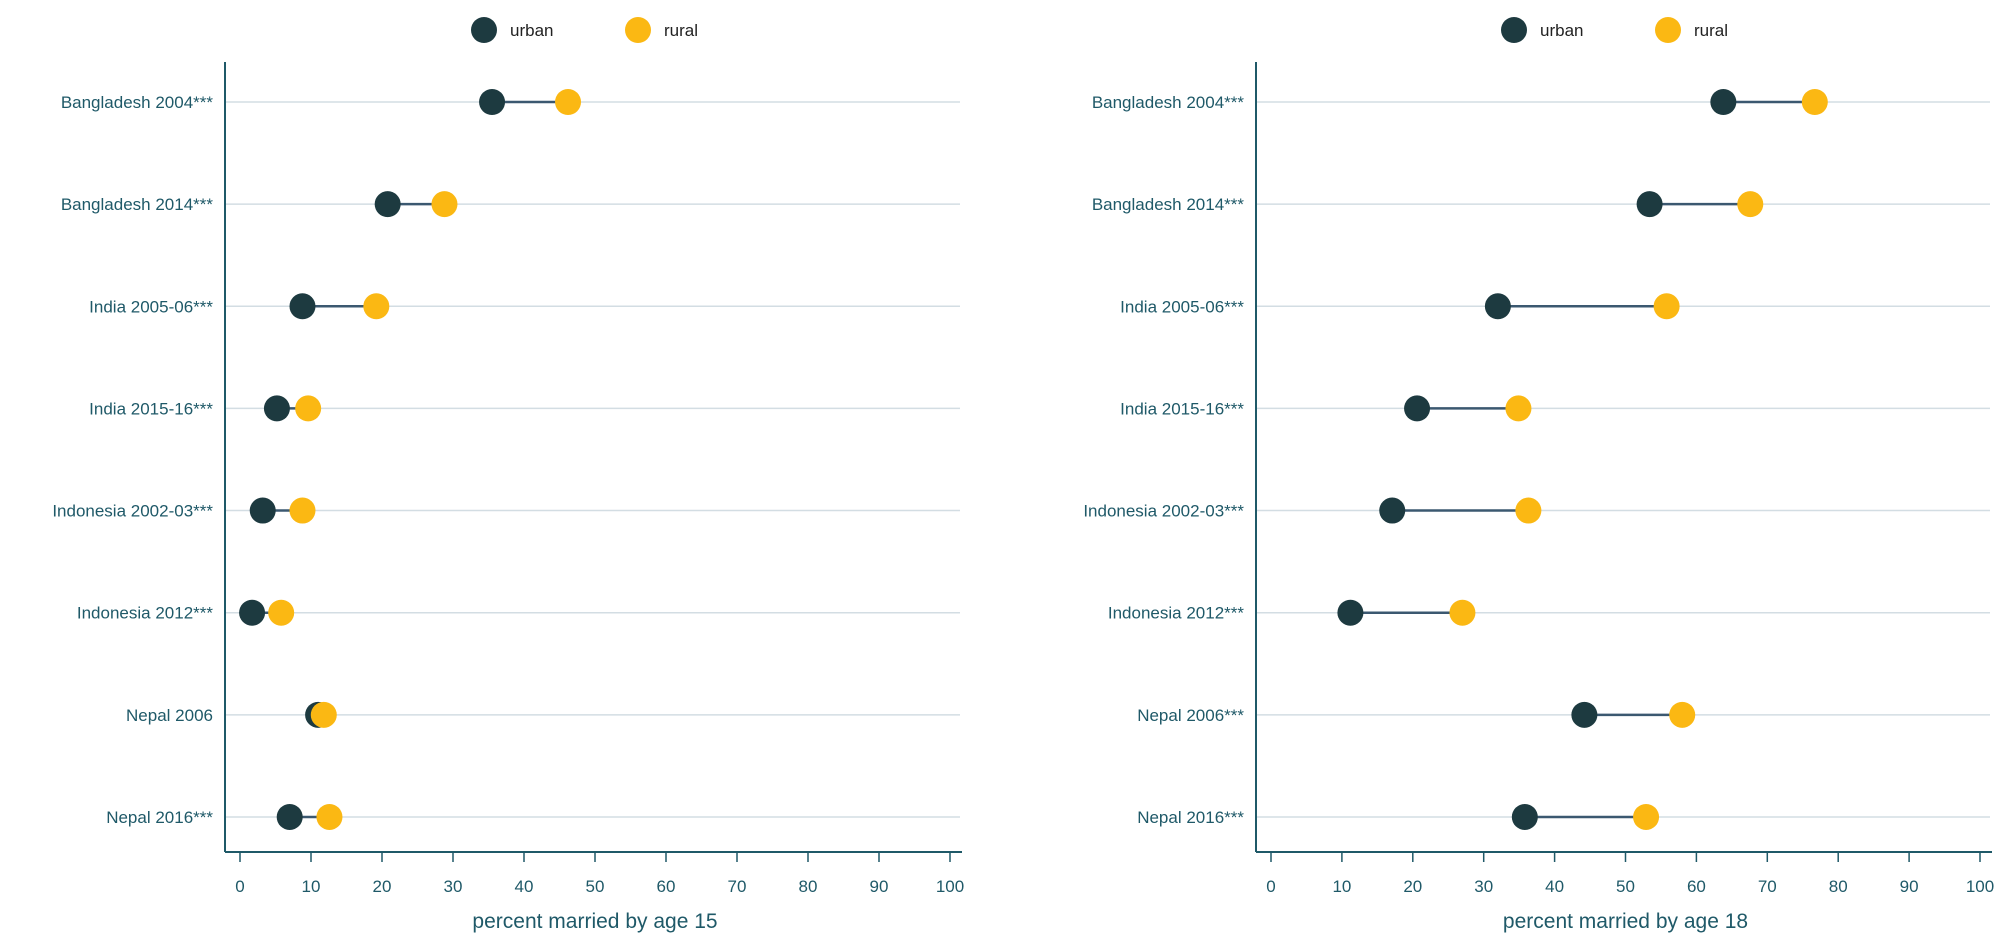  I want to click on x-axis-title: percent married by age 18, so click(1625, 921).